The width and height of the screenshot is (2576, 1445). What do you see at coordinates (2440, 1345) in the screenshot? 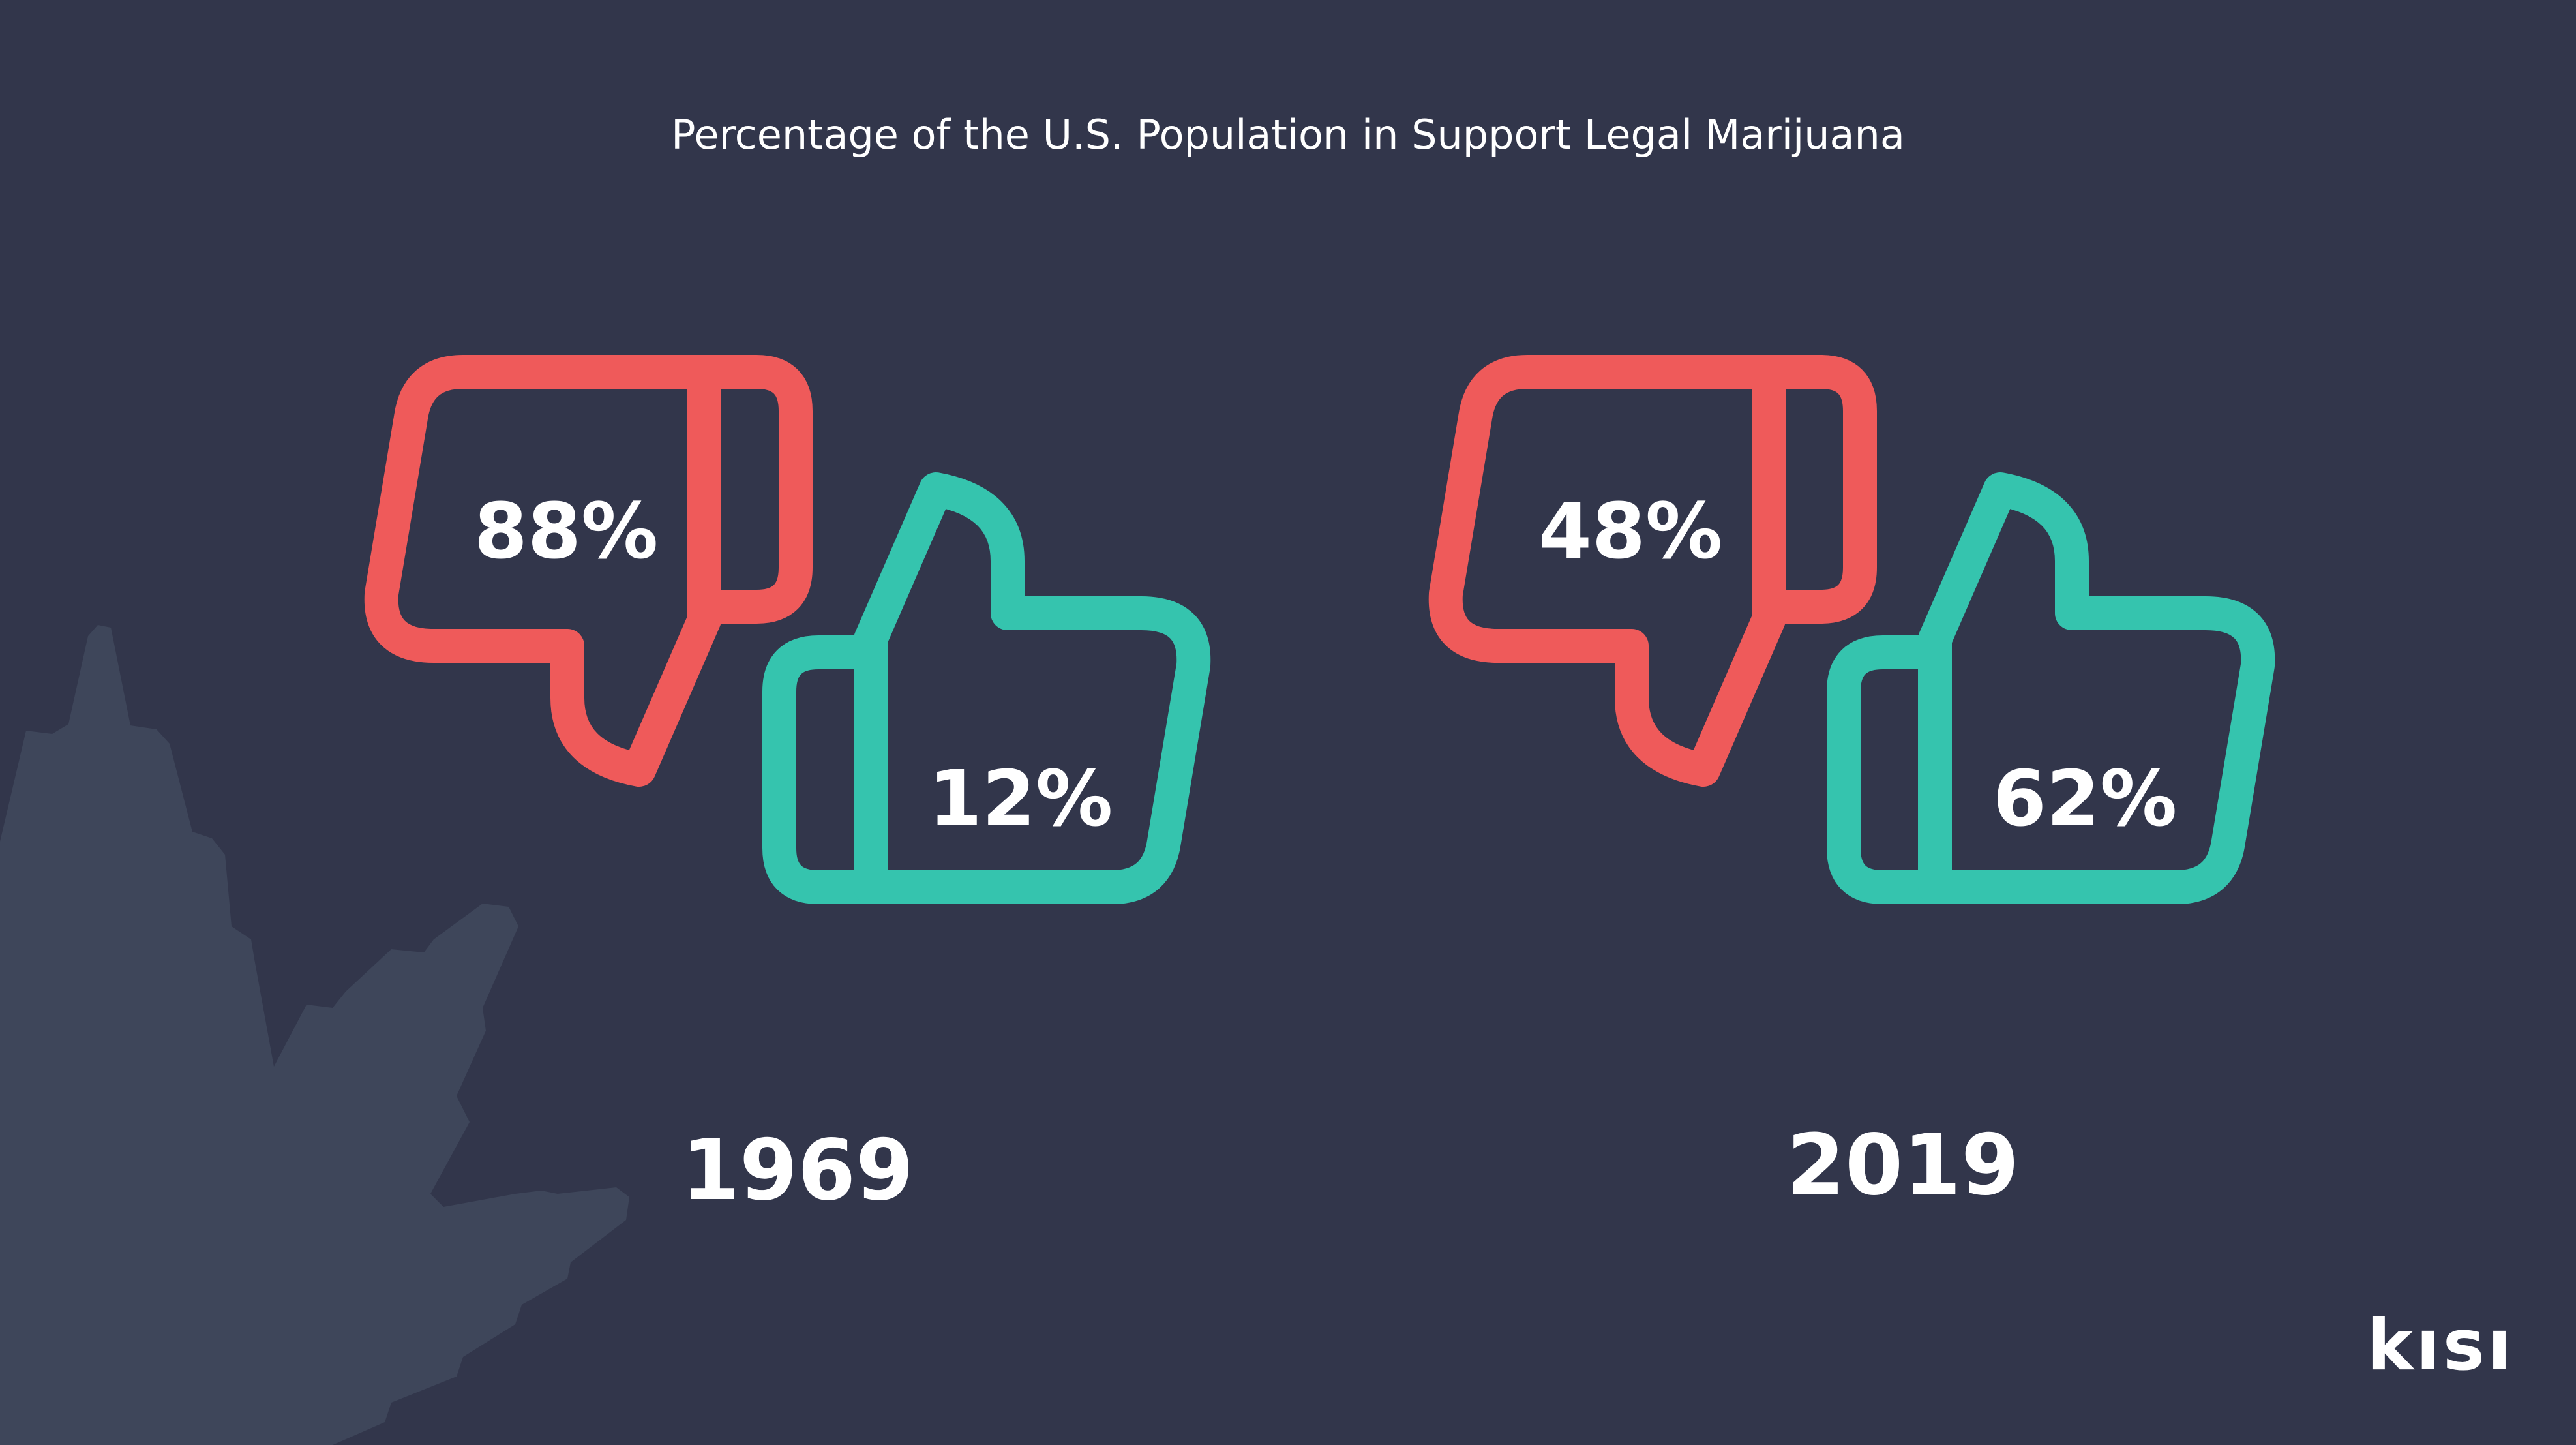
I see `kisi-logo: kısı` at bounding box center [2440, 1345].